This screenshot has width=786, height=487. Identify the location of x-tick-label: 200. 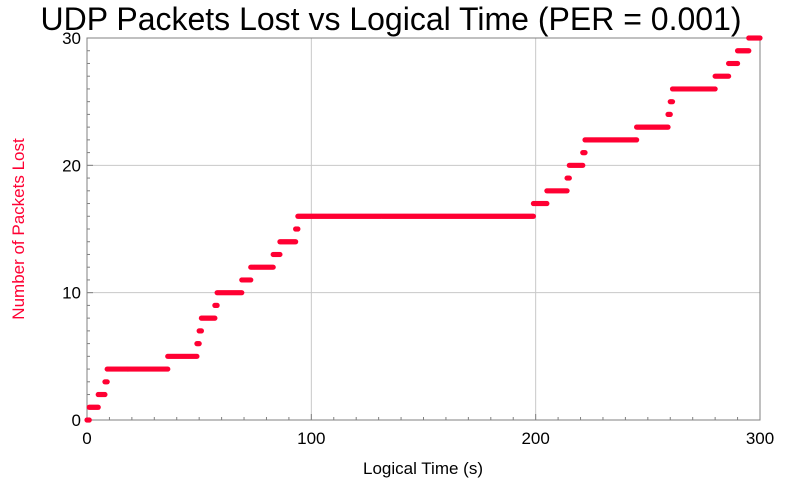
(535, 438).